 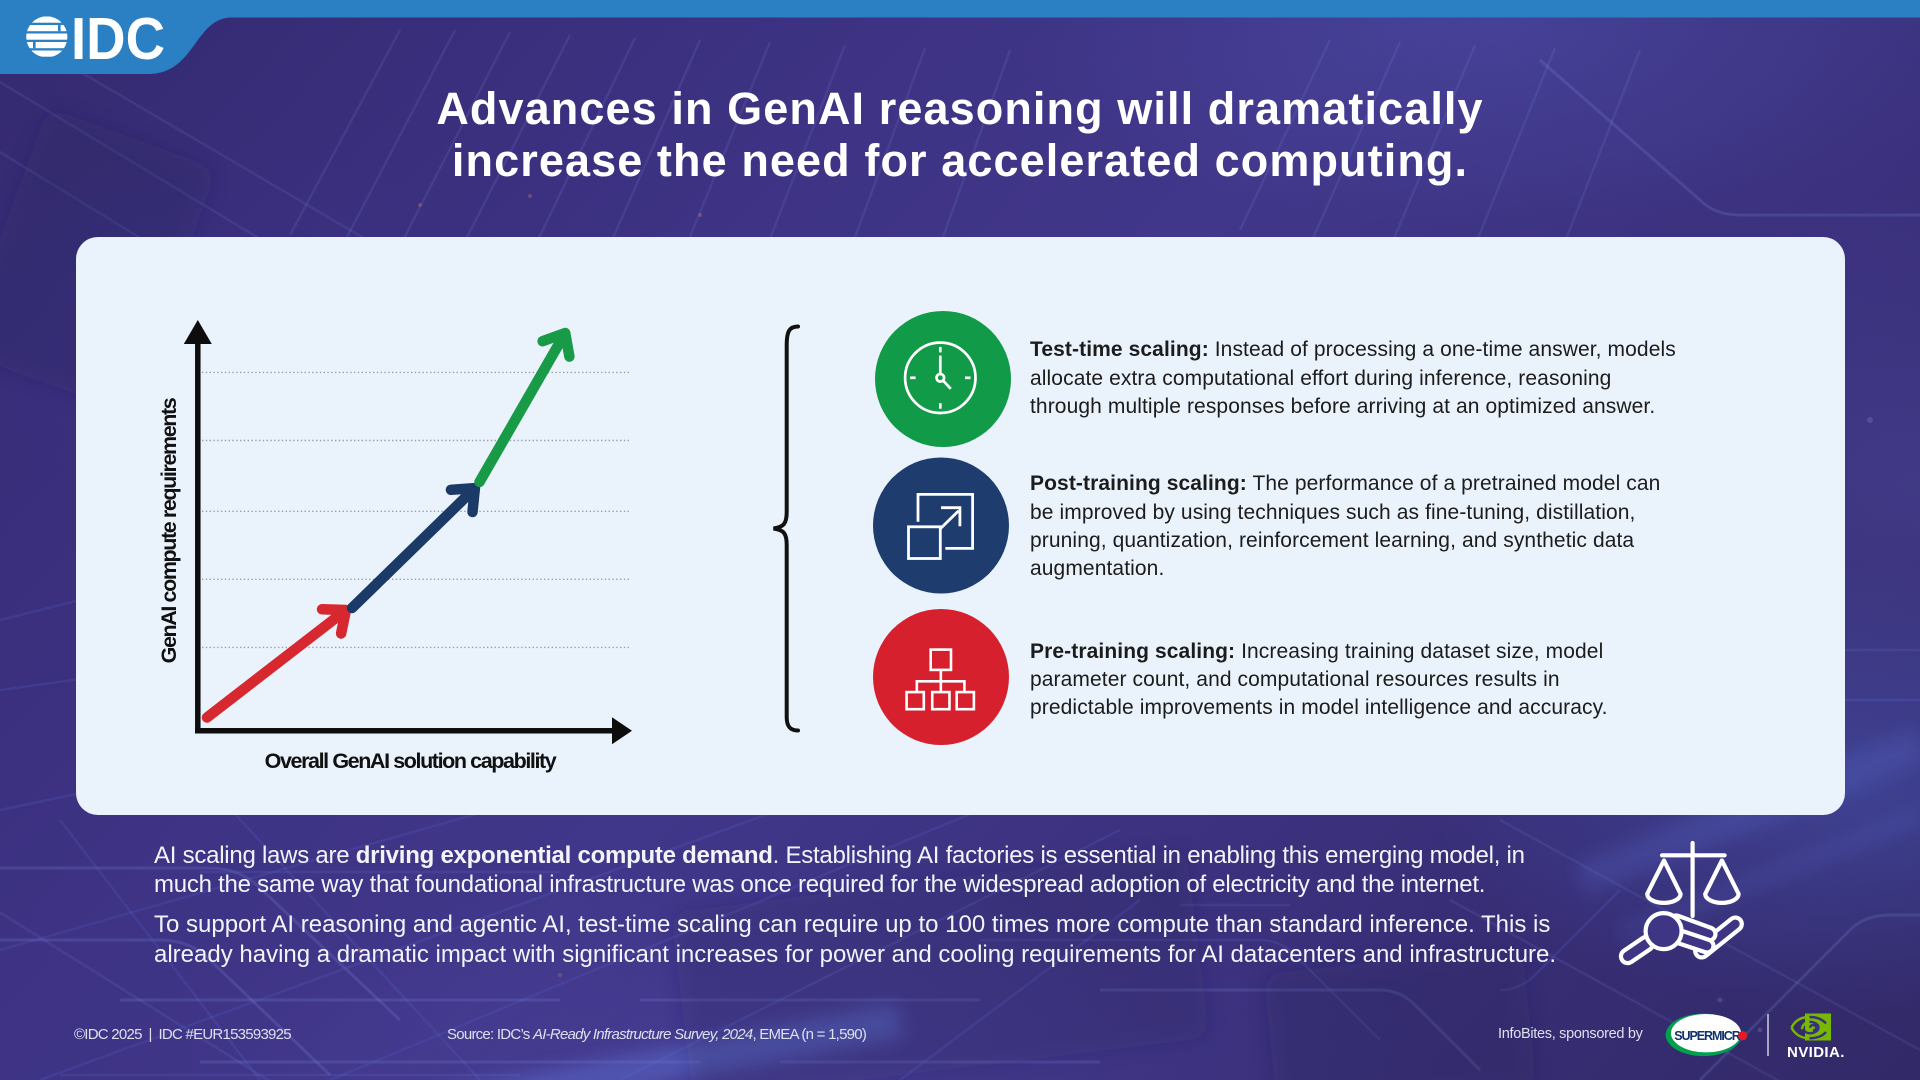 What do you see at coordinates (1816, 1052) in the screenshot?
I see `svg-text: NVIDIA.` at bounding box center [1816, 1052].